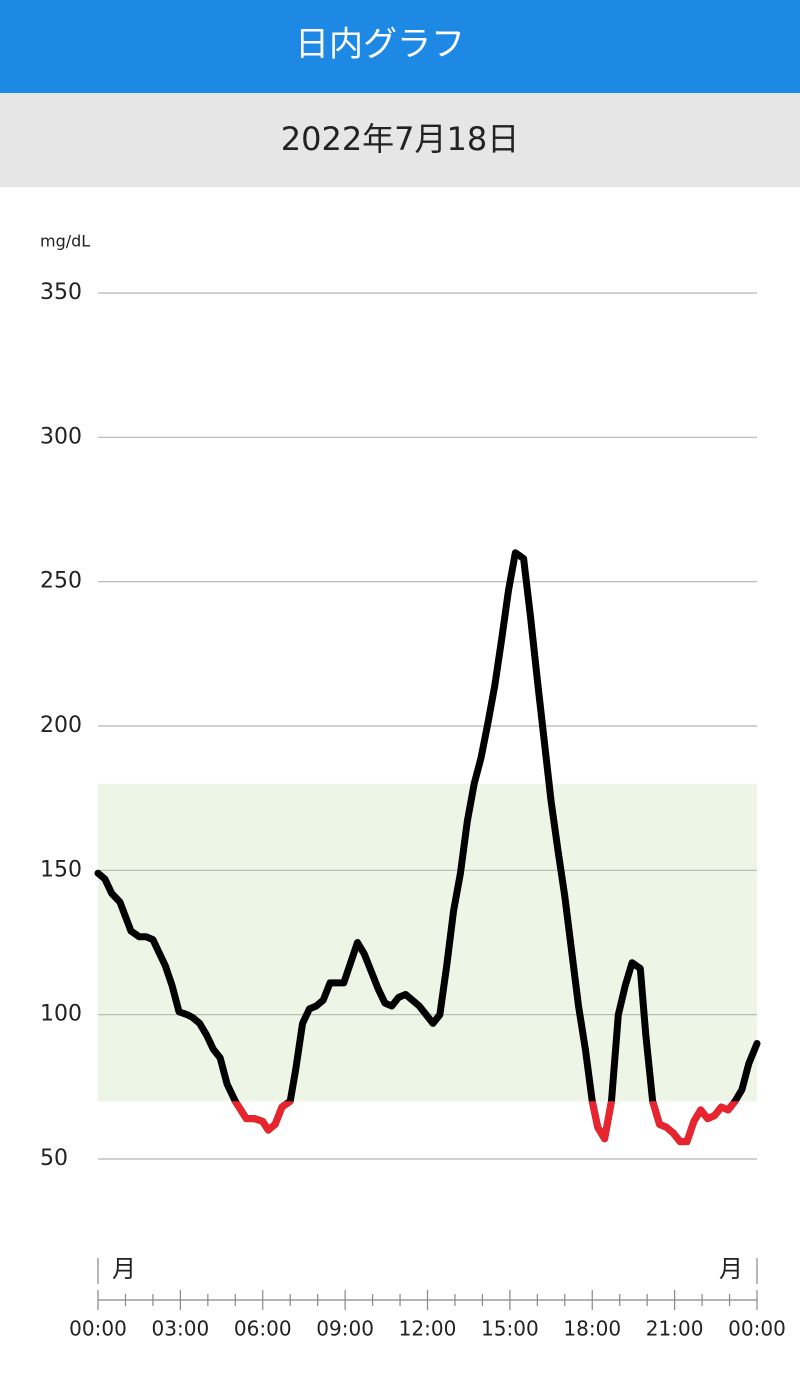 The image size is (800, 1378). Describe the element at coordinates (61, 1014) in the screenshot. I see `y-tick-label: 100` at that location.